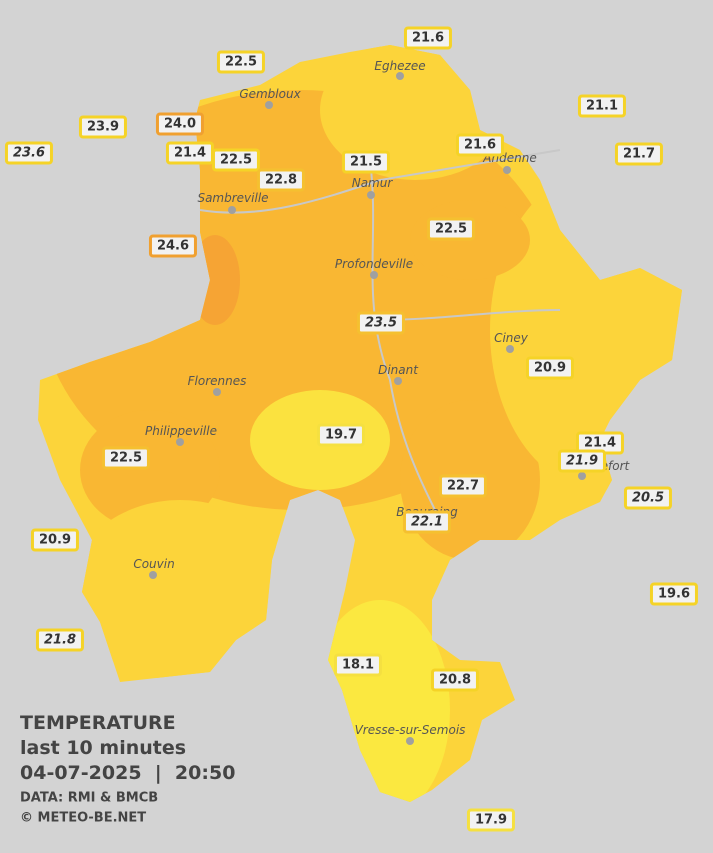 Image resolution: width=713 pixels, height=853 pixels. Describe the element at coordinates (60, 640) in the screenshot. I see `station-value: 21.8` at that location.